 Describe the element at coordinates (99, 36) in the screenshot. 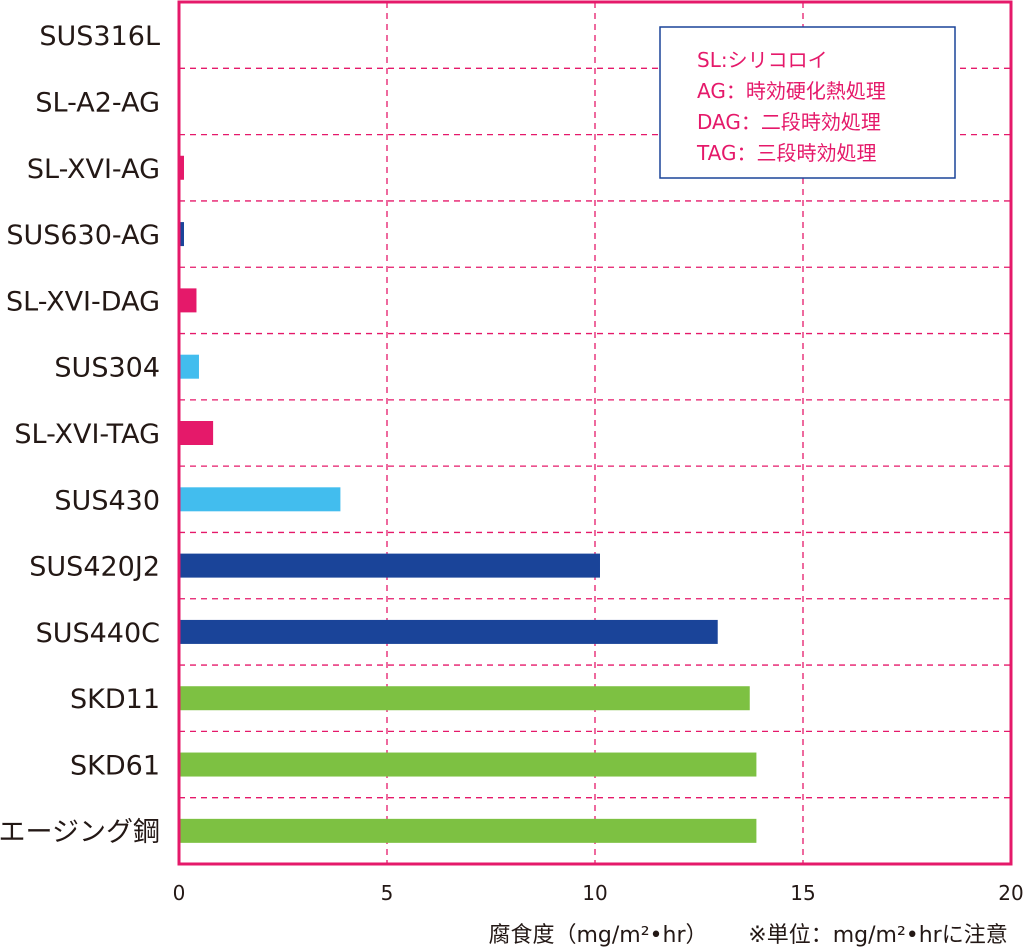

I see `category-label: SUS316L` at that location.